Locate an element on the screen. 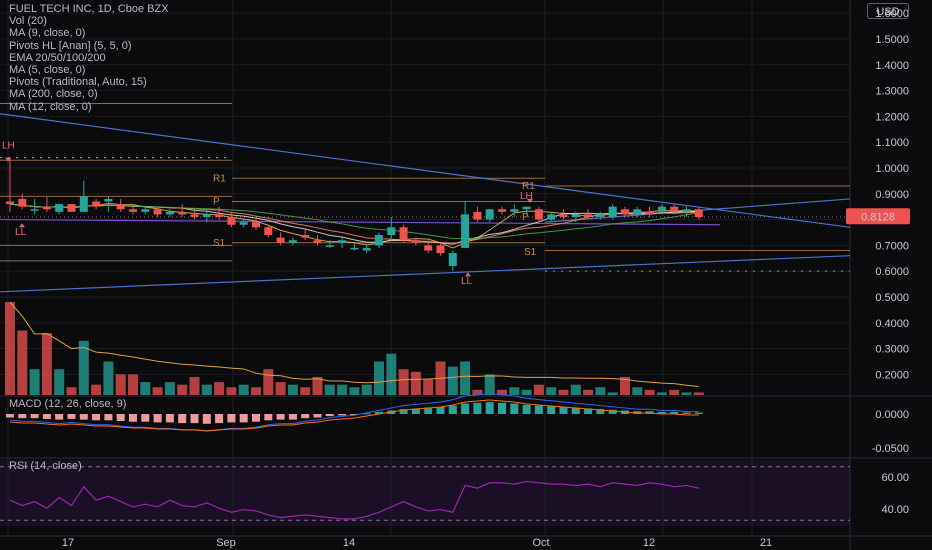 This screenshot has height=550, width=932. legend-item: MA (12, close, 0) is located at coordinates (50, 106).